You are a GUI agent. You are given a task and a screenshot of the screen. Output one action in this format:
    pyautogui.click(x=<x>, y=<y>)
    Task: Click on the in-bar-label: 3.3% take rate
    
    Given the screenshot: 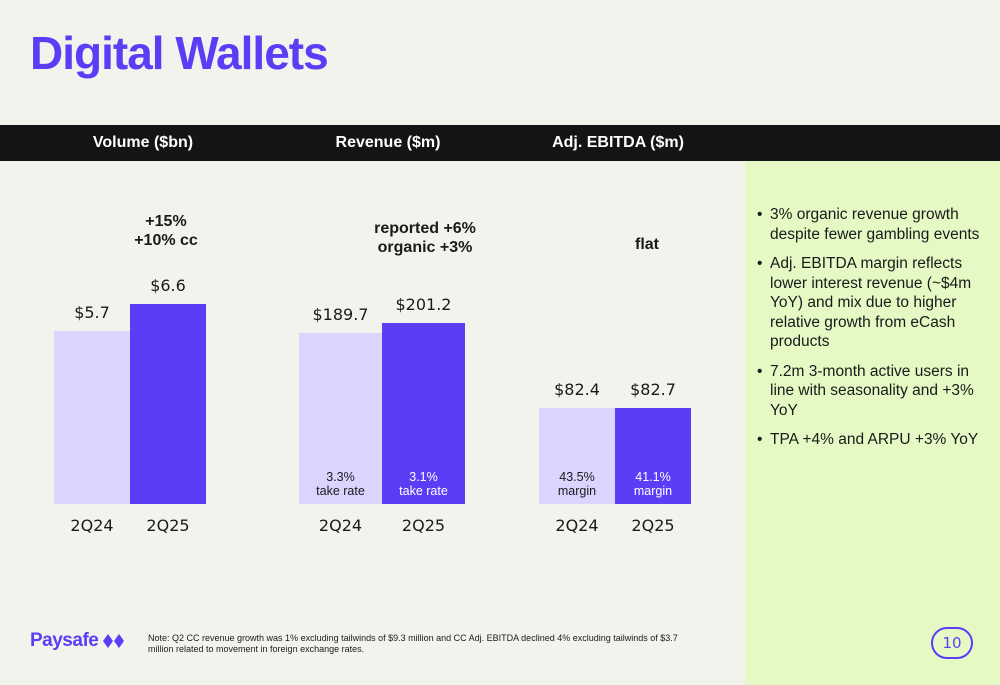 What is the action you would take?
    pyautogui.click(x=340, y=484)
    